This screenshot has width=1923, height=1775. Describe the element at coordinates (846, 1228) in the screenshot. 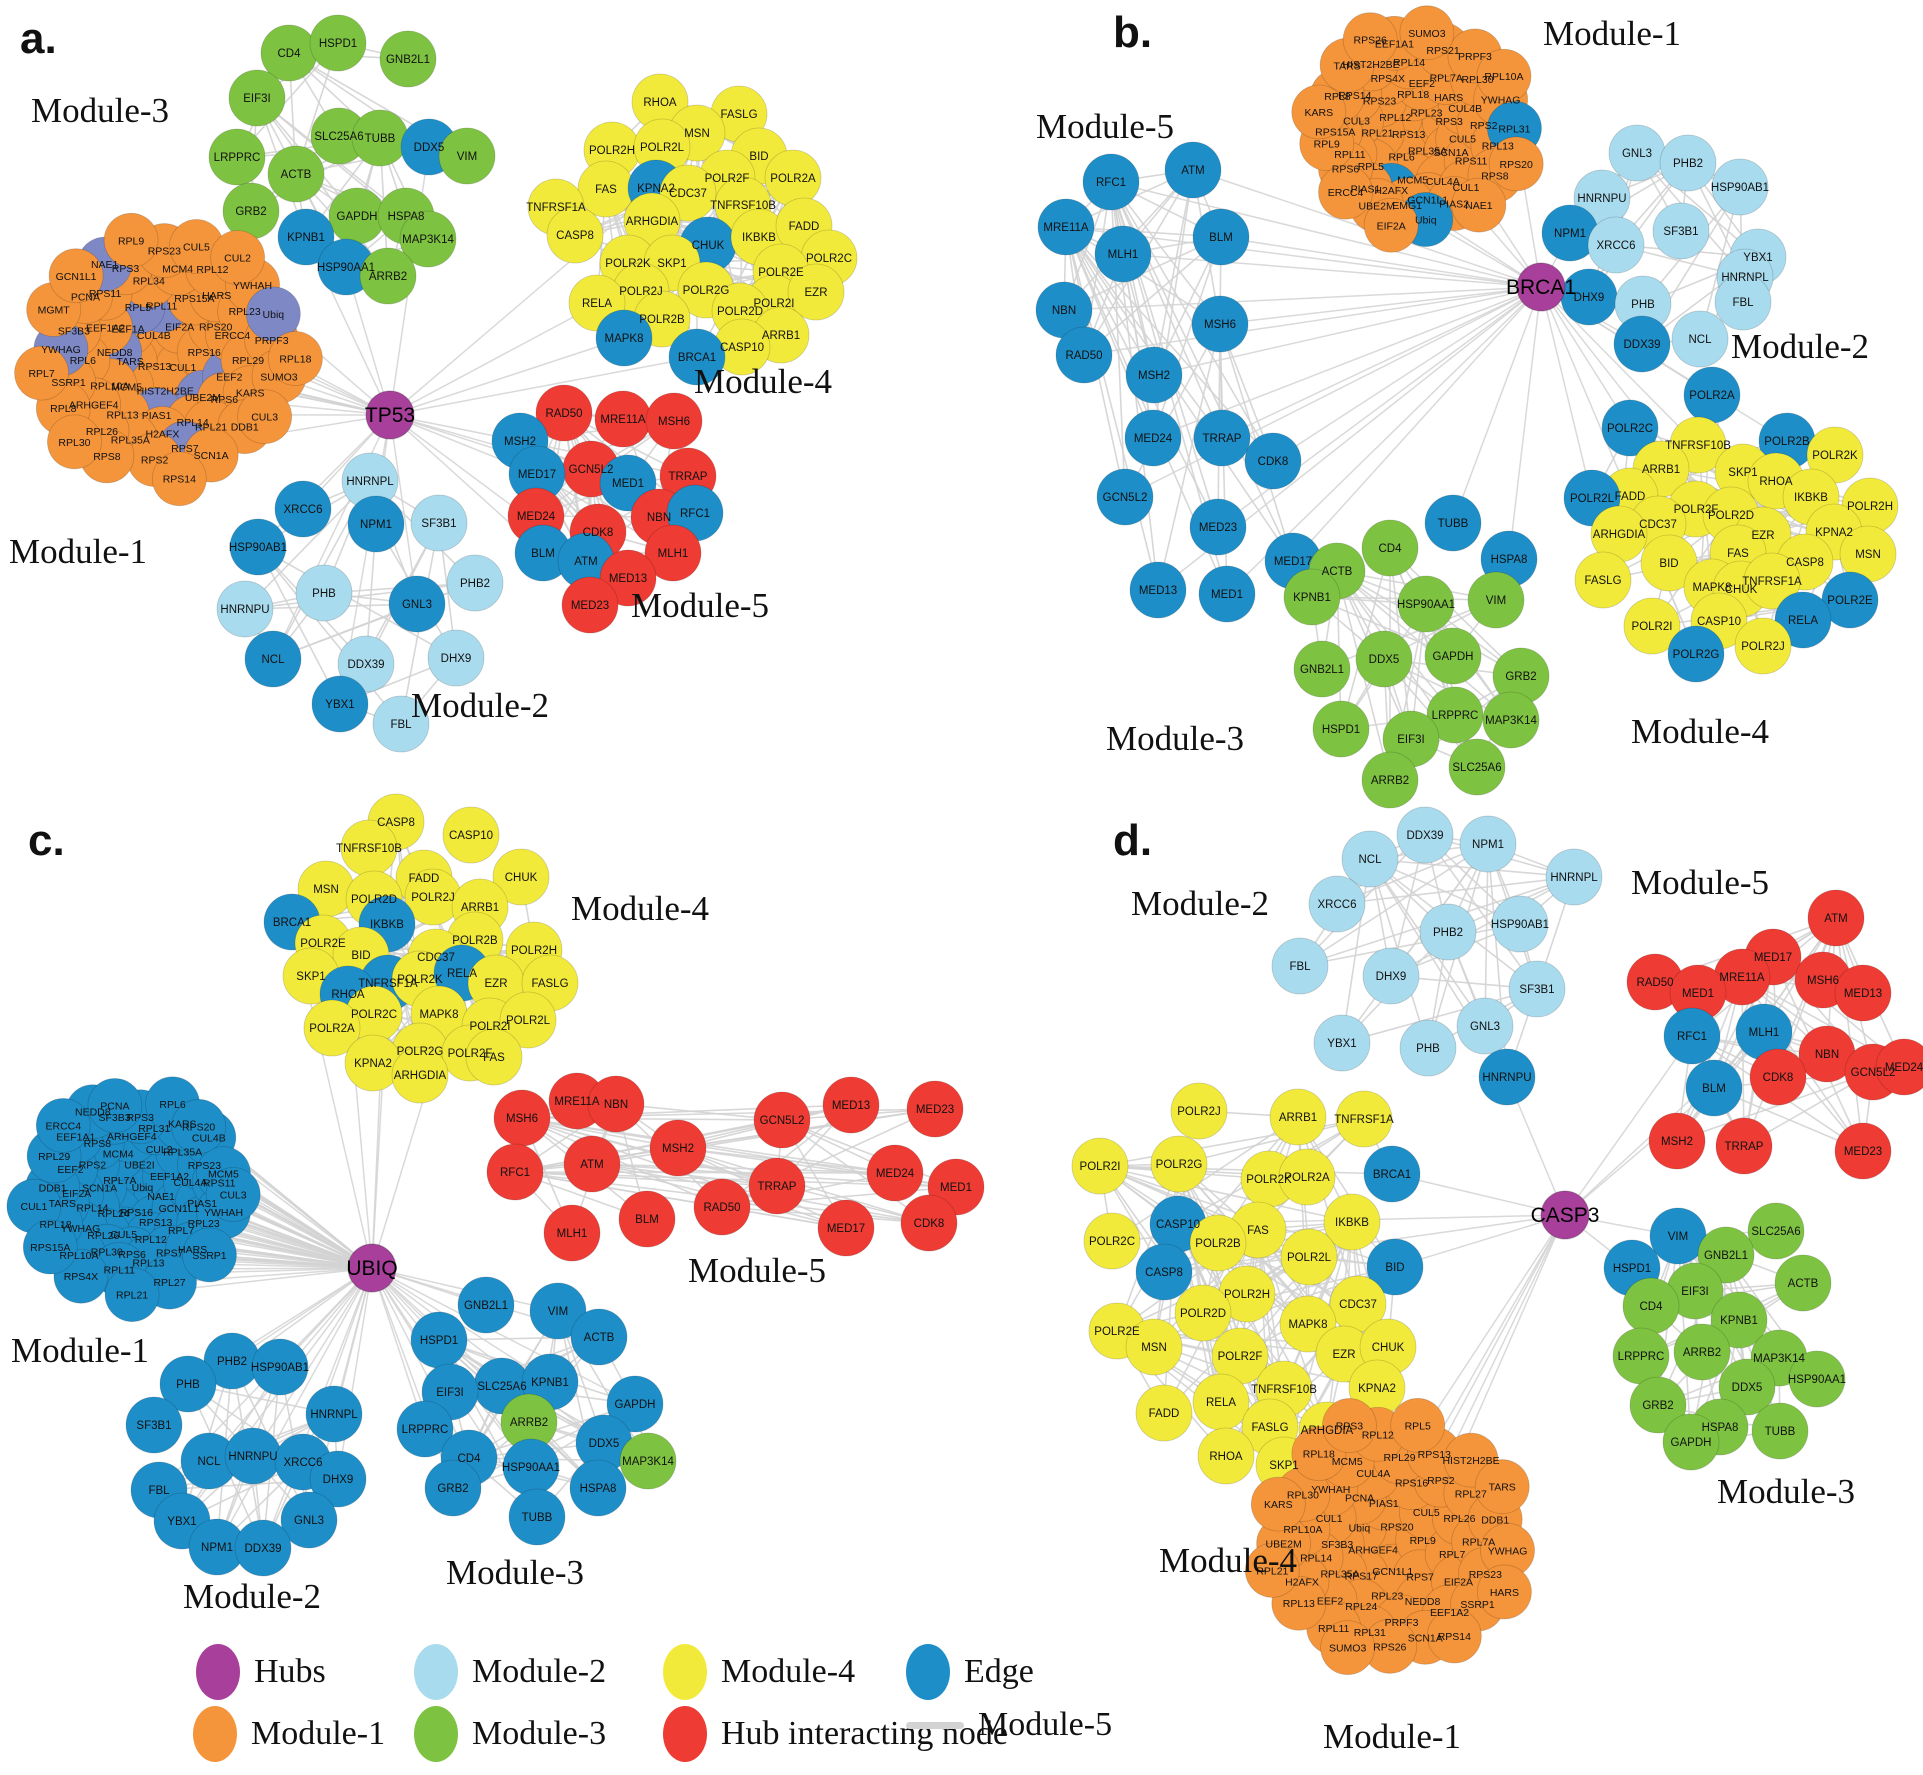

I see `node-med17` at that location.